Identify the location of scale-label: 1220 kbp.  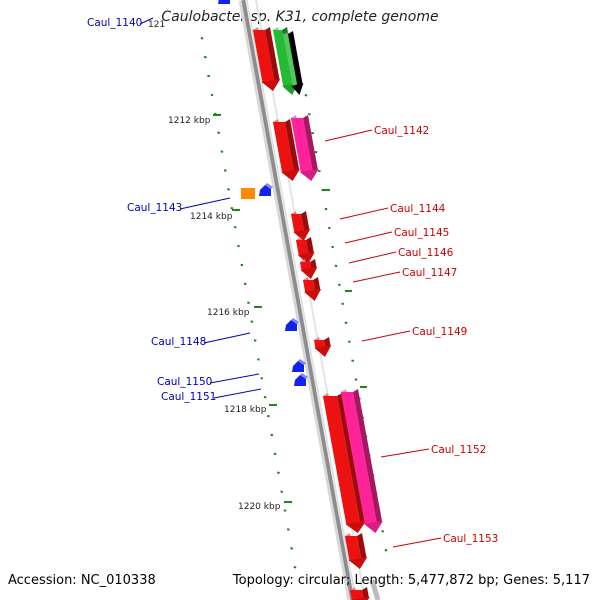
(259, 507).